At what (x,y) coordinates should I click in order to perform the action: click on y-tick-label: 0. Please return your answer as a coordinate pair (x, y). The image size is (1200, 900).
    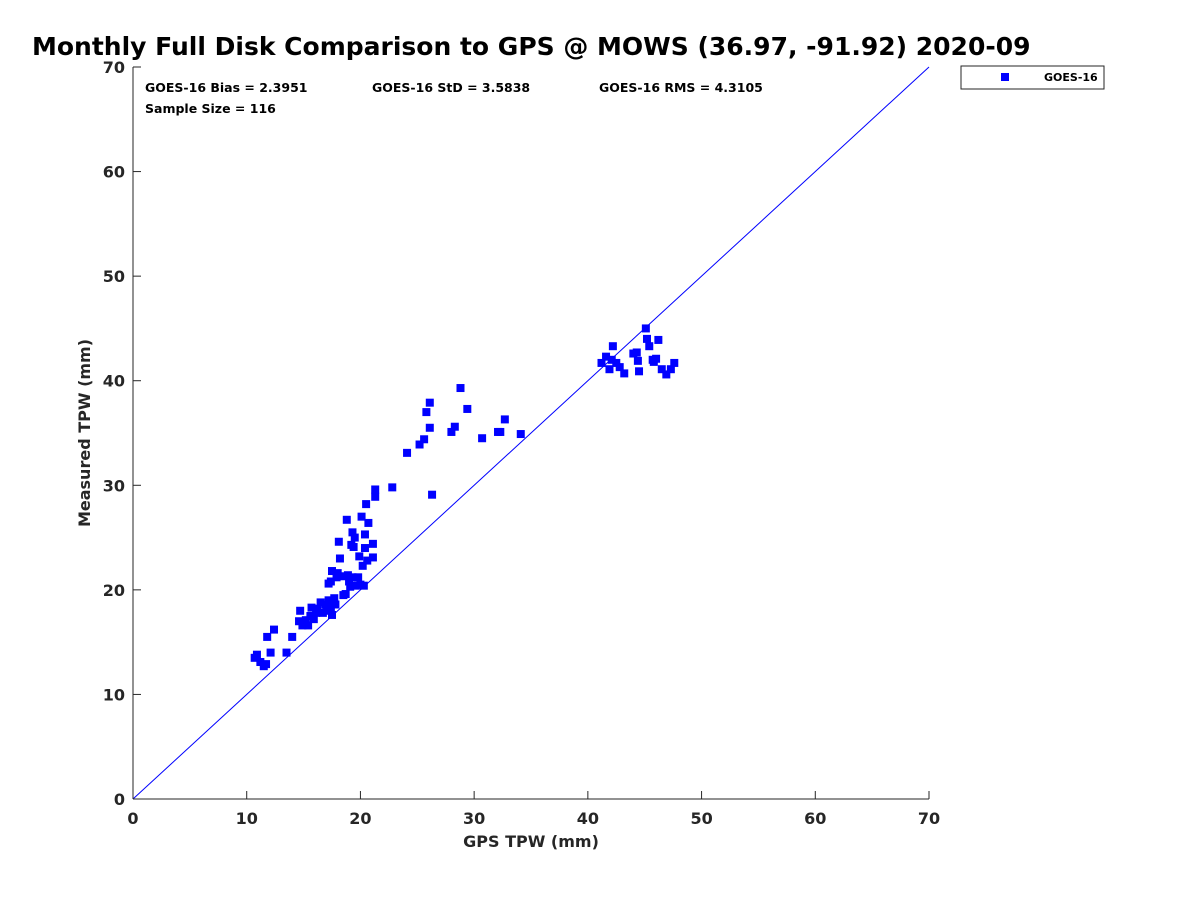
    Looking at the image, I should click on (119, 799).